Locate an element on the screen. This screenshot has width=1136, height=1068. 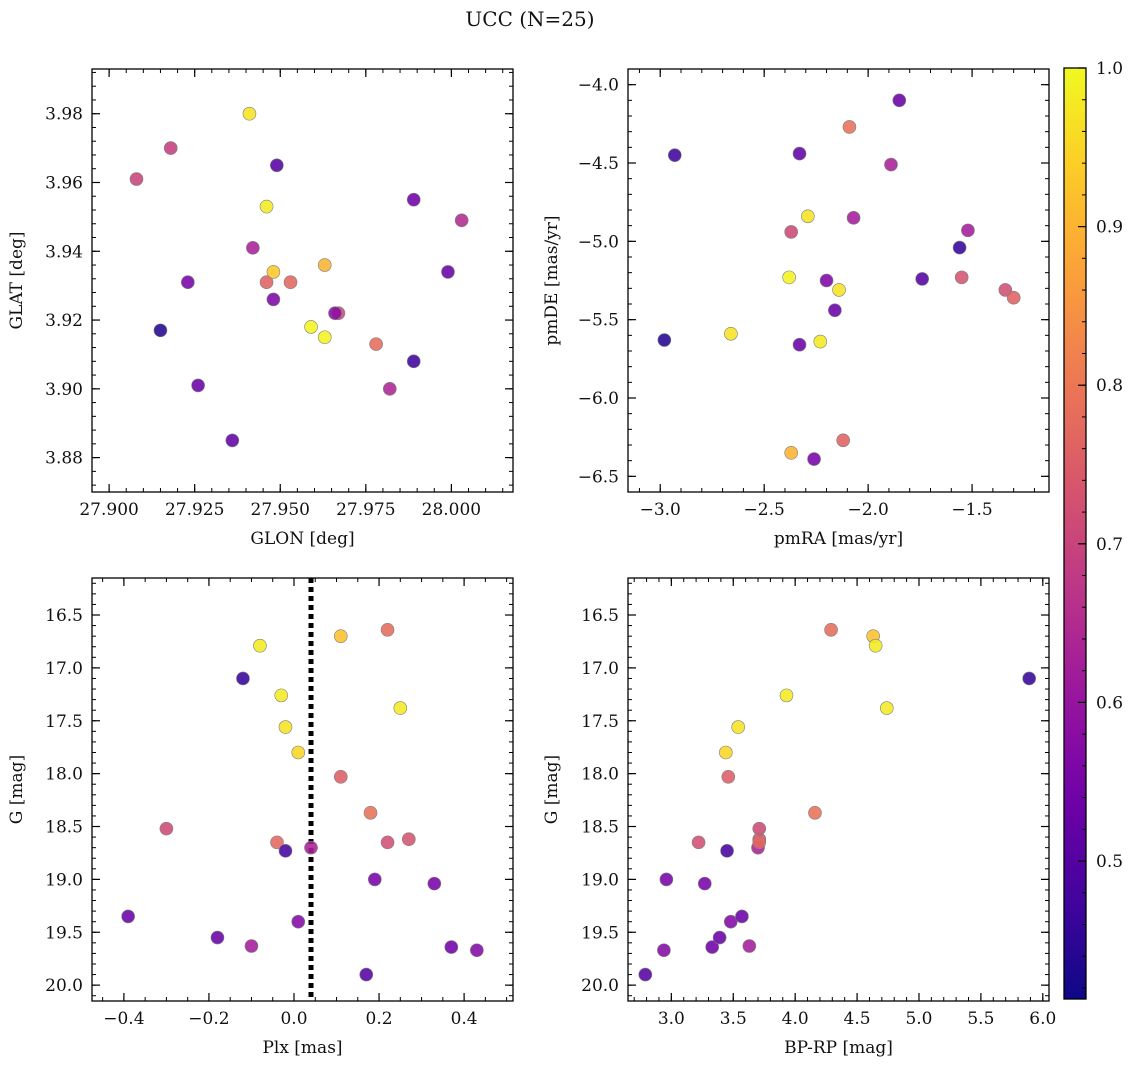
y-tick-label: 3.88 is located at coordinates (64, 459).